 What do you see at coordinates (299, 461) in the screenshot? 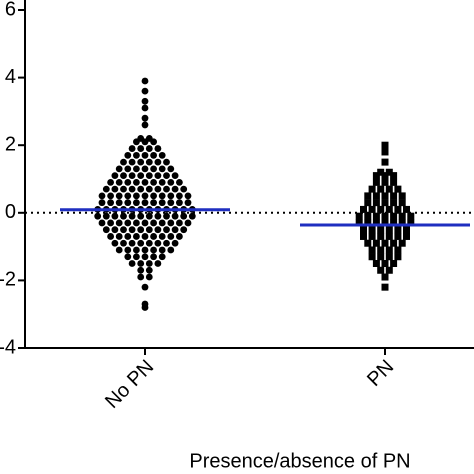
I see `x-axis-title: Presence/absence of PN` at bounding box center [299, 461].